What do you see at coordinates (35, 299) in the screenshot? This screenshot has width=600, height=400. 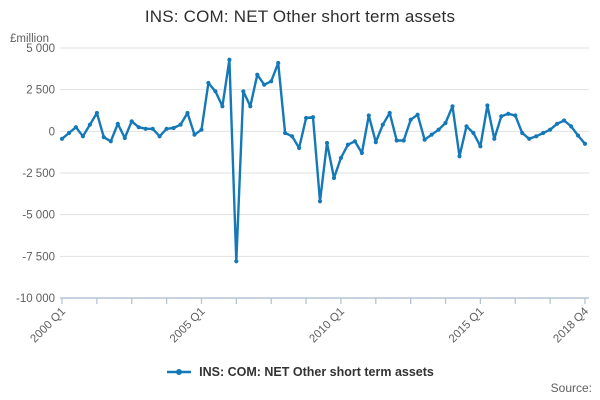 I see `y-tick-label: -10 000` at bounding box center [35, 299].